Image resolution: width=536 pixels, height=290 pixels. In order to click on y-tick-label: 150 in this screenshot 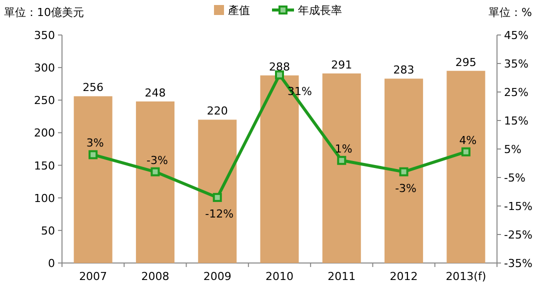, I will do `click(44, 165)`.